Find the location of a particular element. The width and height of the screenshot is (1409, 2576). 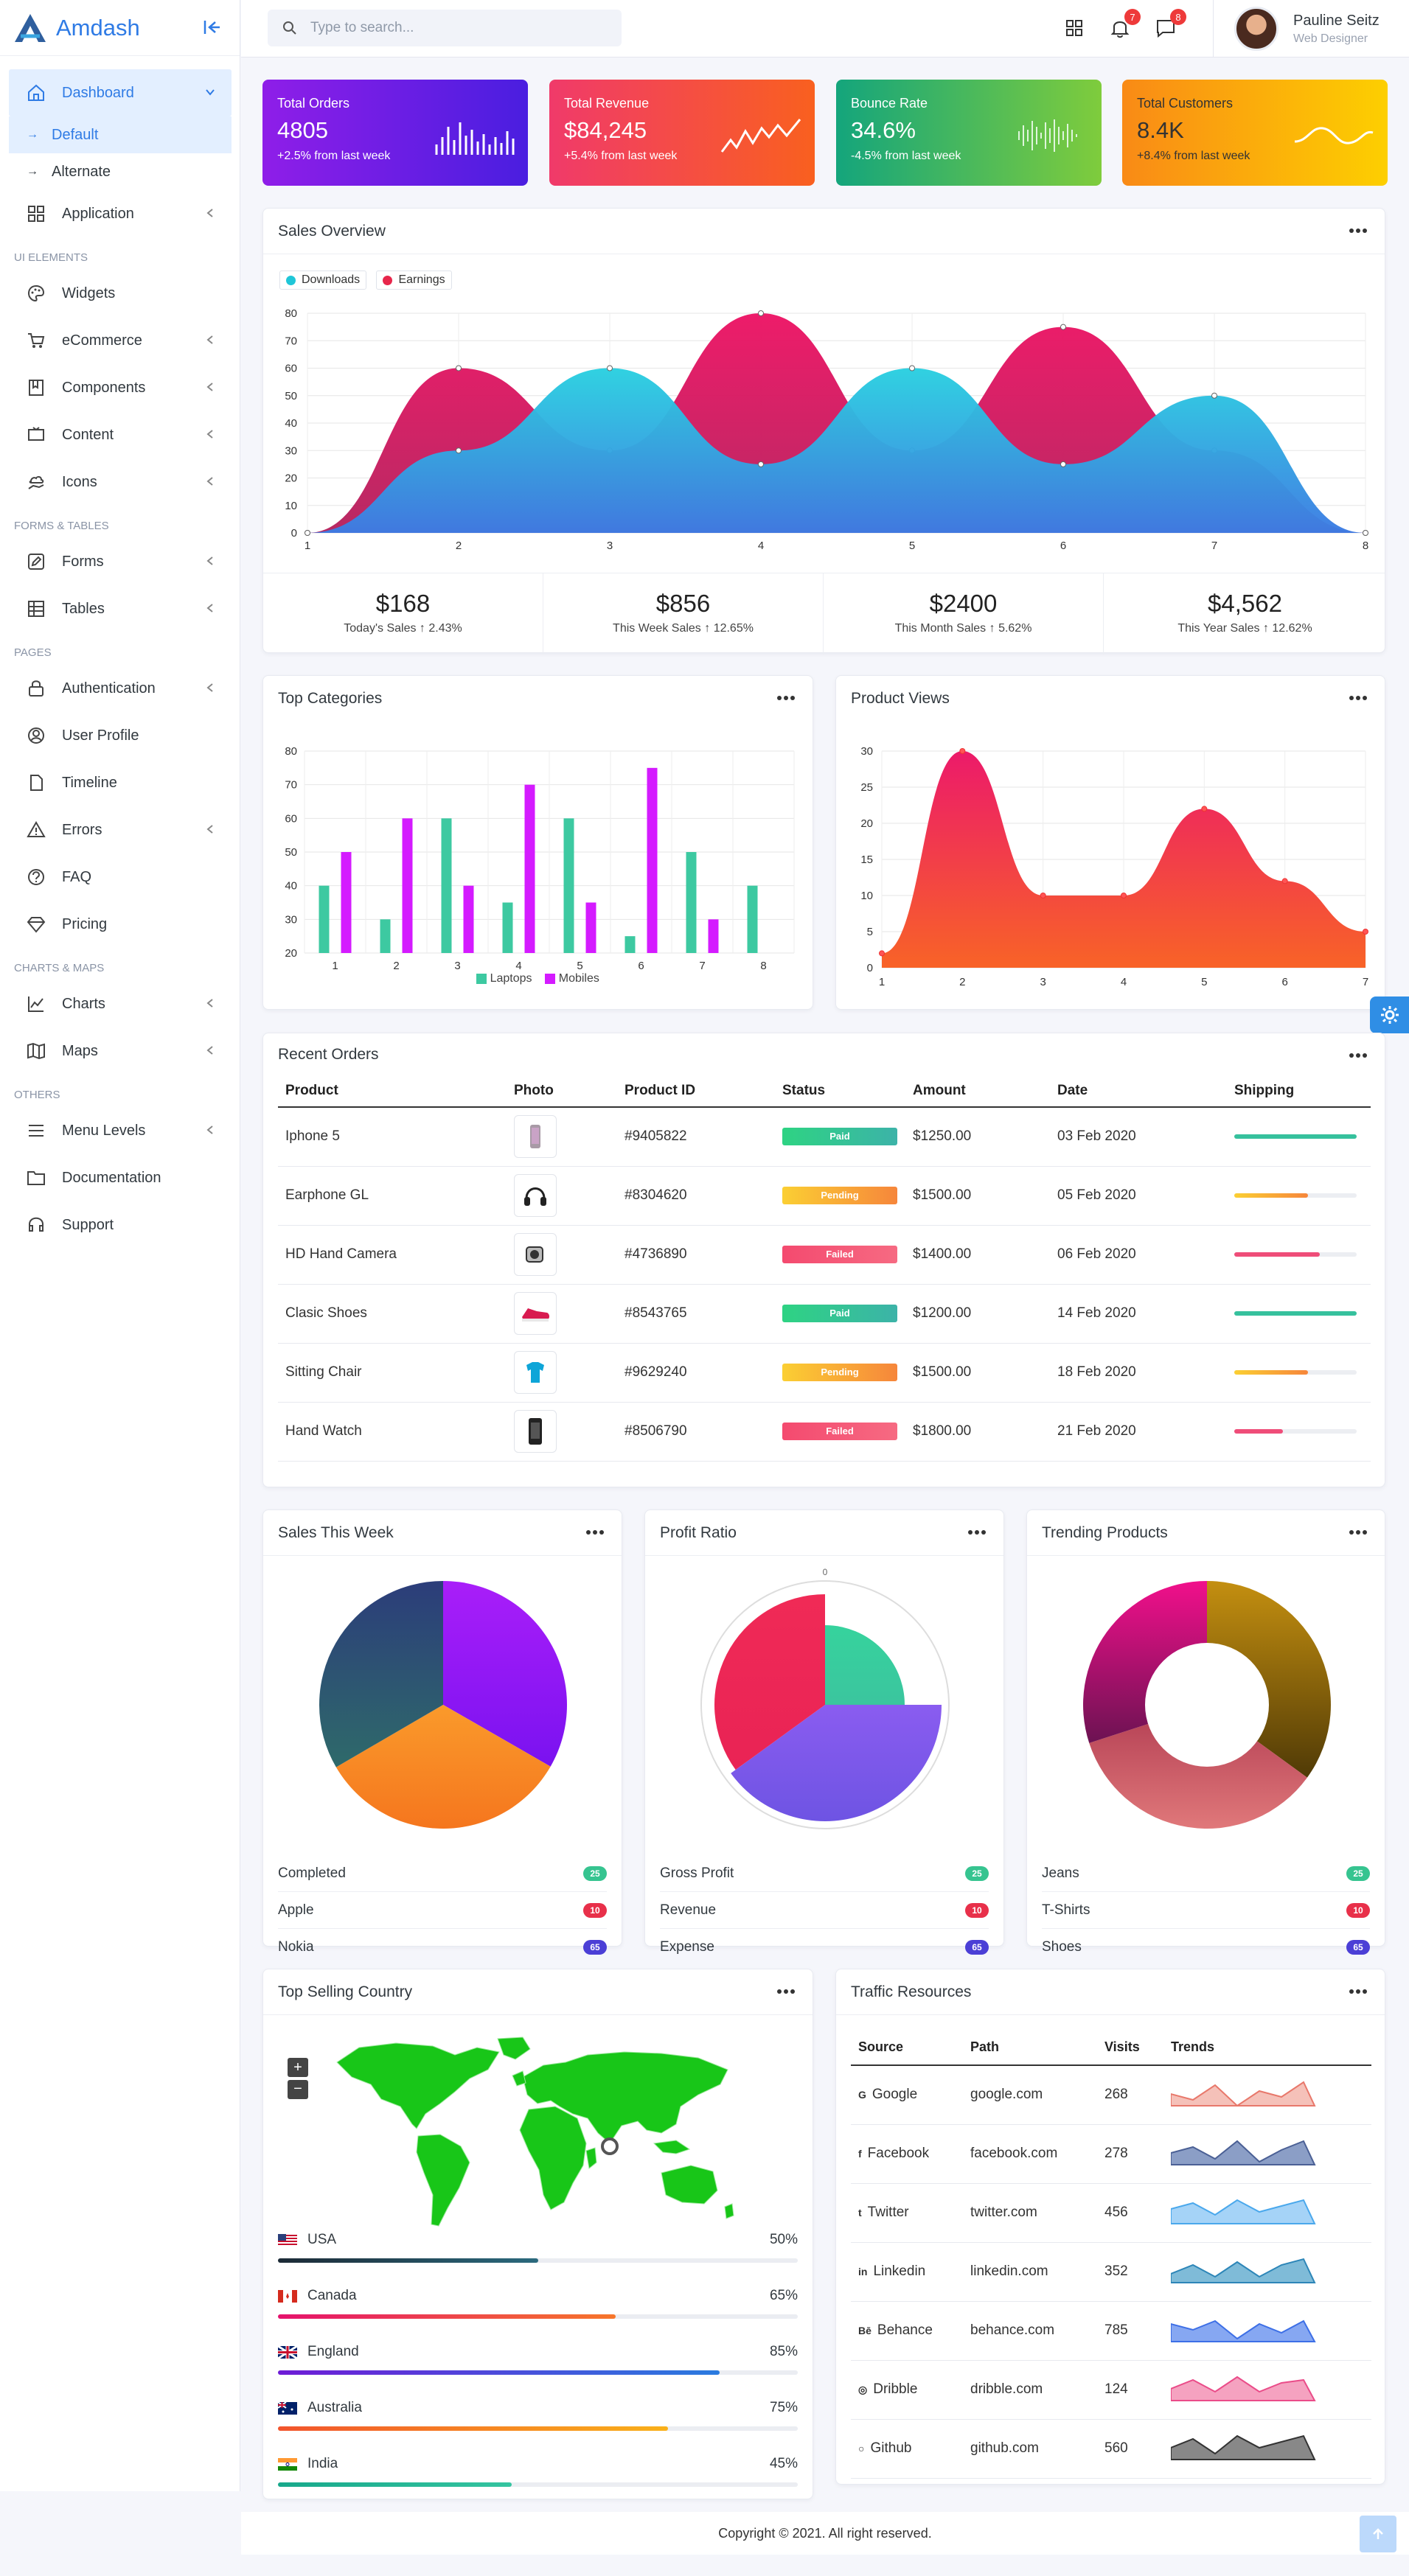

sidebar-item-pricing: Pricing is located at coordinates (120, 925).